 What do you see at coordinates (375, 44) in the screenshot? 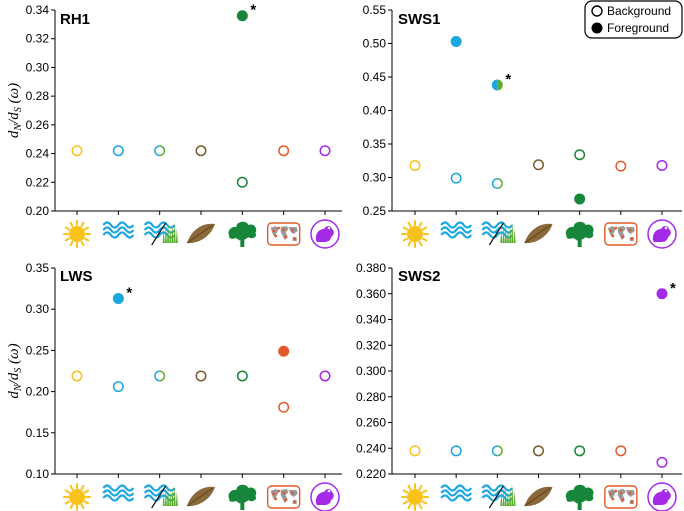
I see `y-tick-label: 0.50` at bounding box center [375, 44].